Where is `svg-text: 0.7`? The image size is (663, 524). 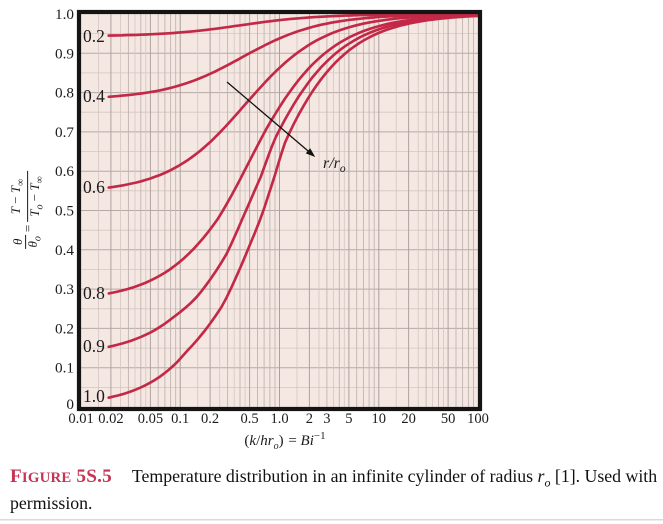 svg-text: 0.7 is located at coordinates (64, 132).